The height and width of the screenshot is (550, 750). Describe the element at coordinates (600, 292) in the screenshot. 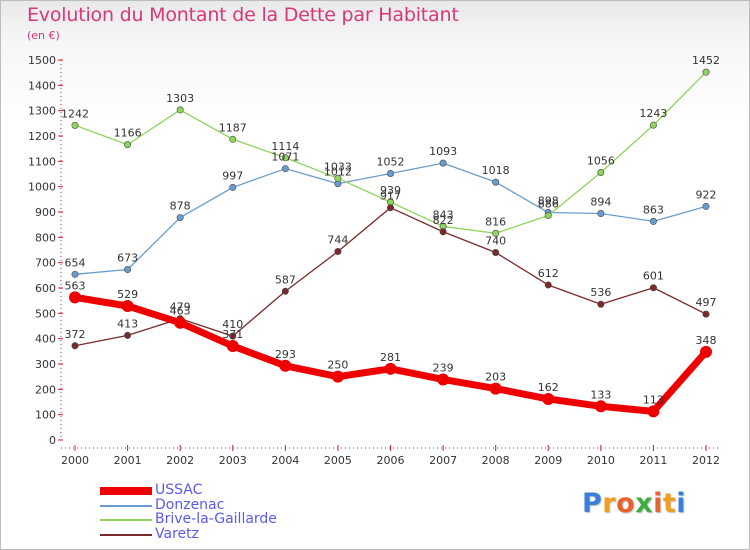

I see `data-label: 536` at that location.